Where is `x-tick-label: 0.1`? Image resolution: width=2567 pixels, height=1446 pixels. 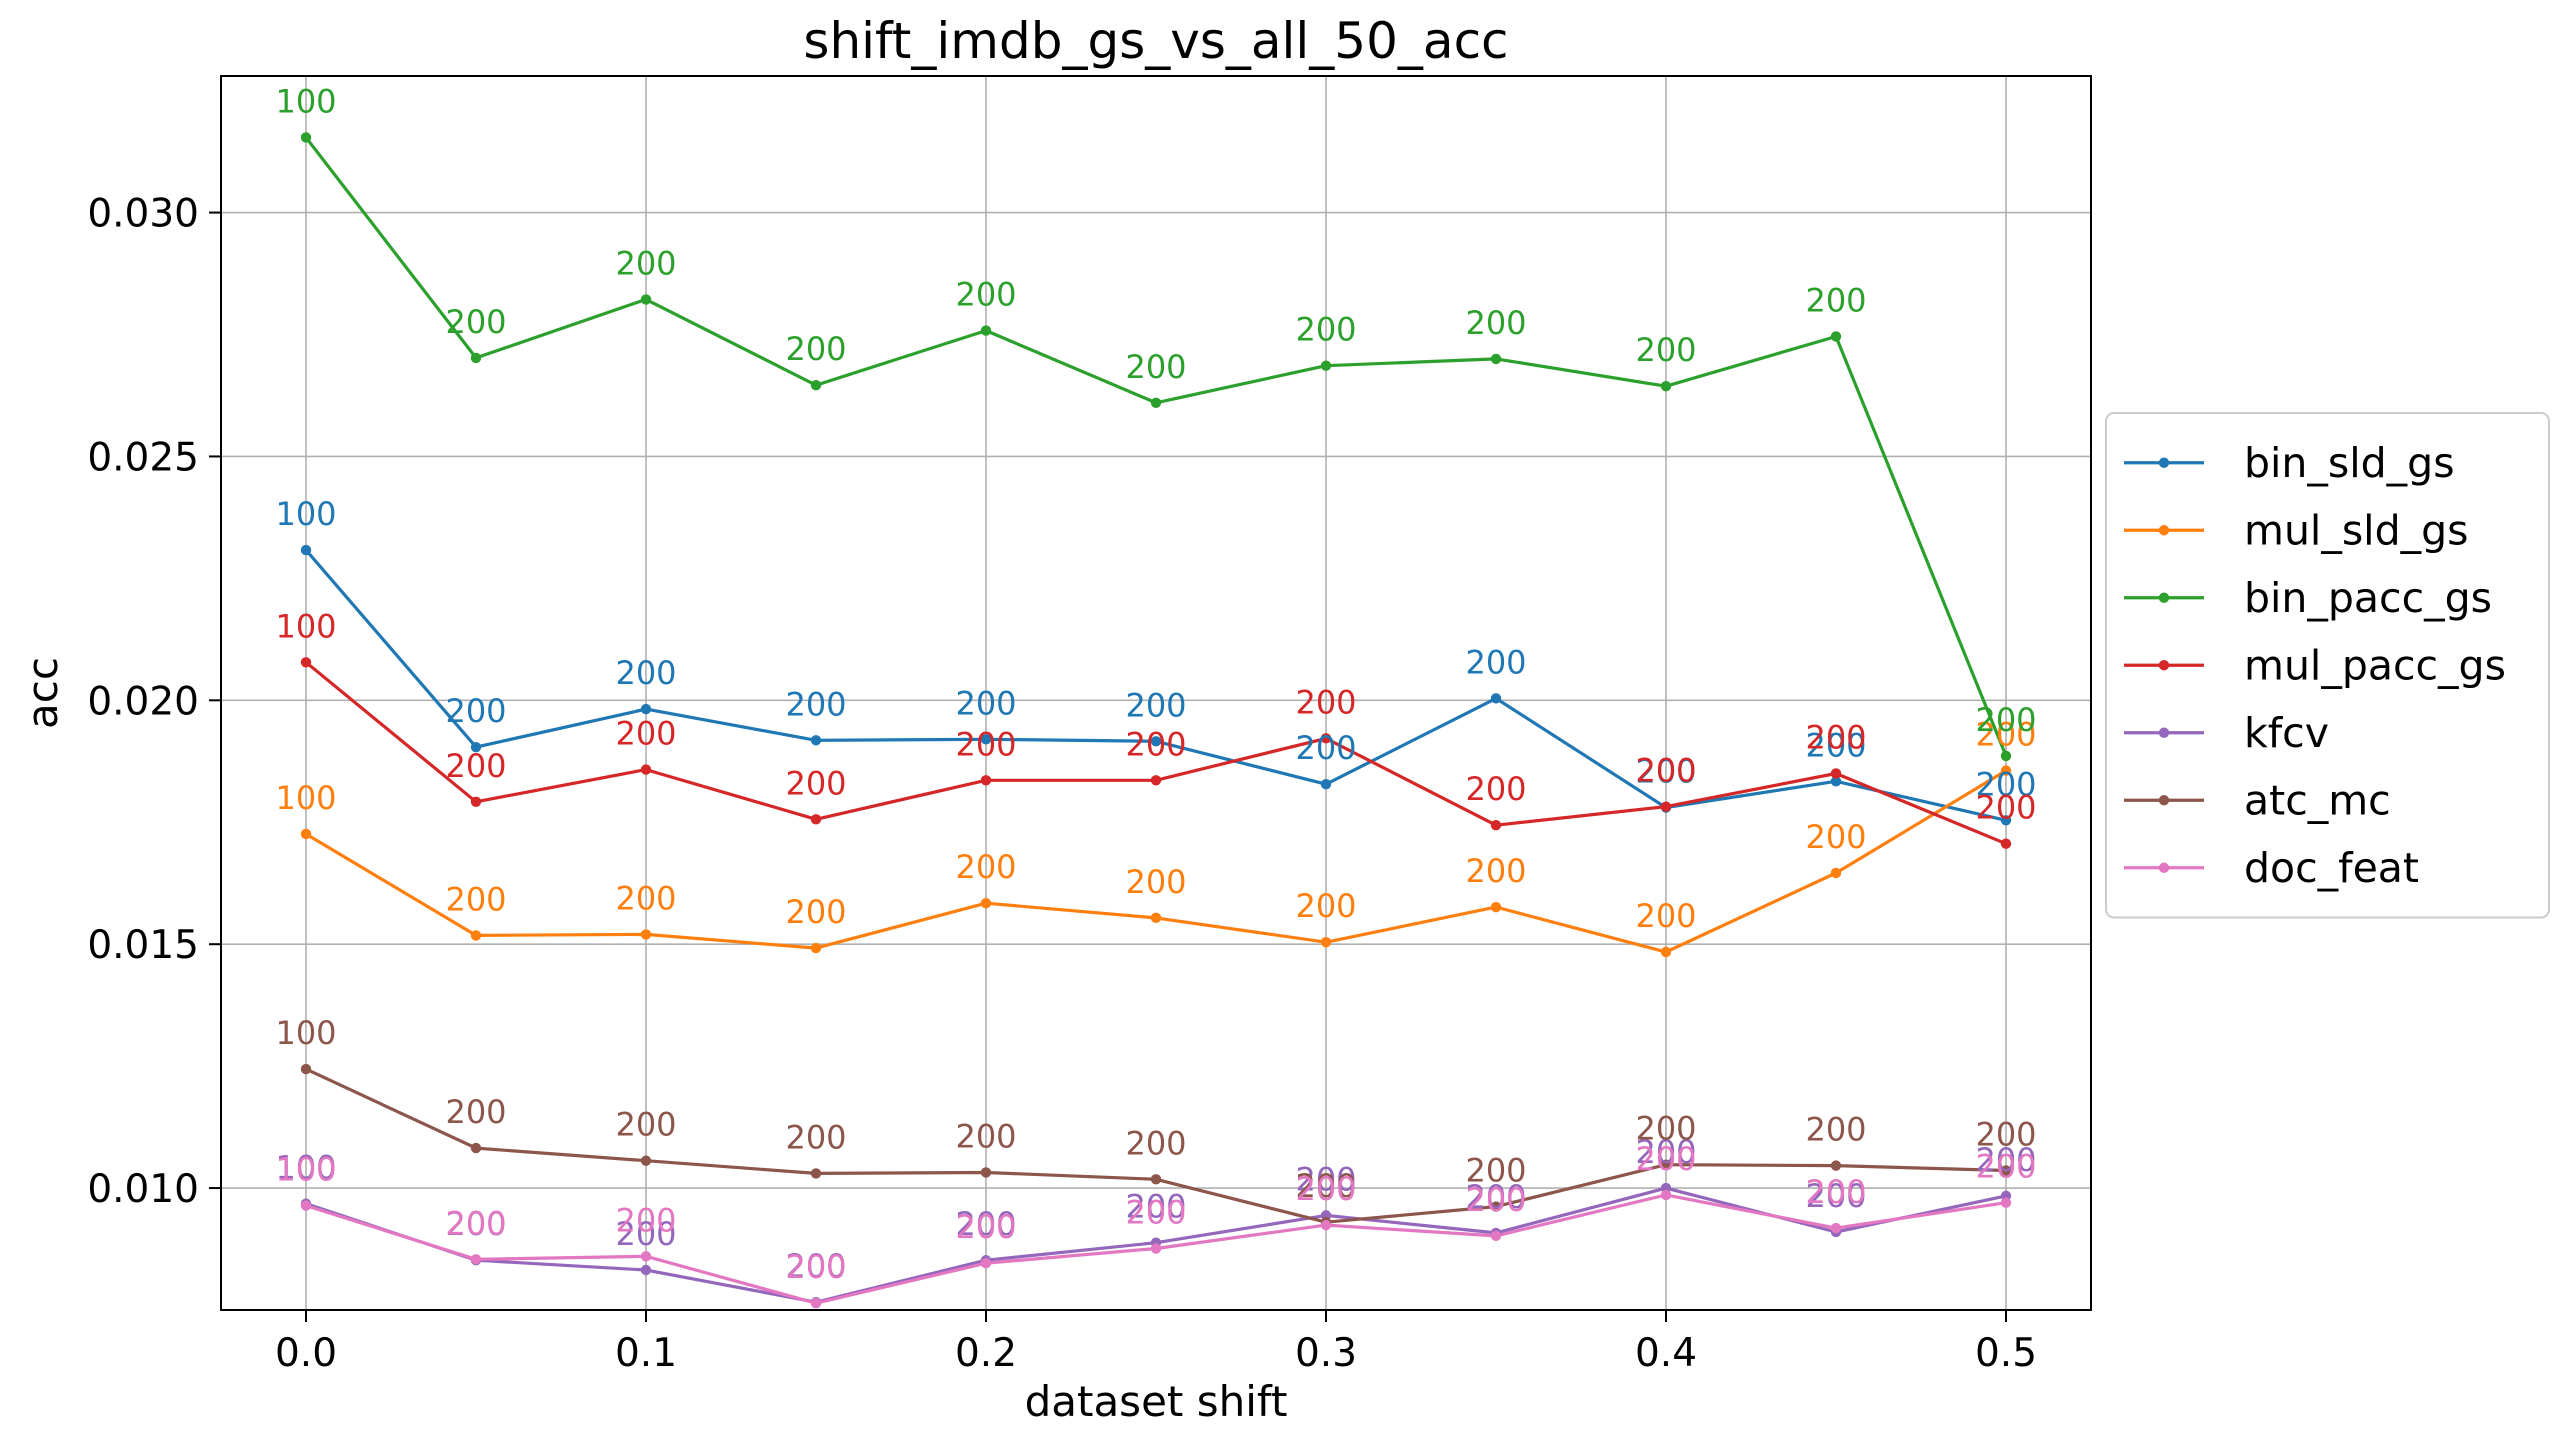 x-tick-label: 0.1 is located at coordinates (646, 1353).